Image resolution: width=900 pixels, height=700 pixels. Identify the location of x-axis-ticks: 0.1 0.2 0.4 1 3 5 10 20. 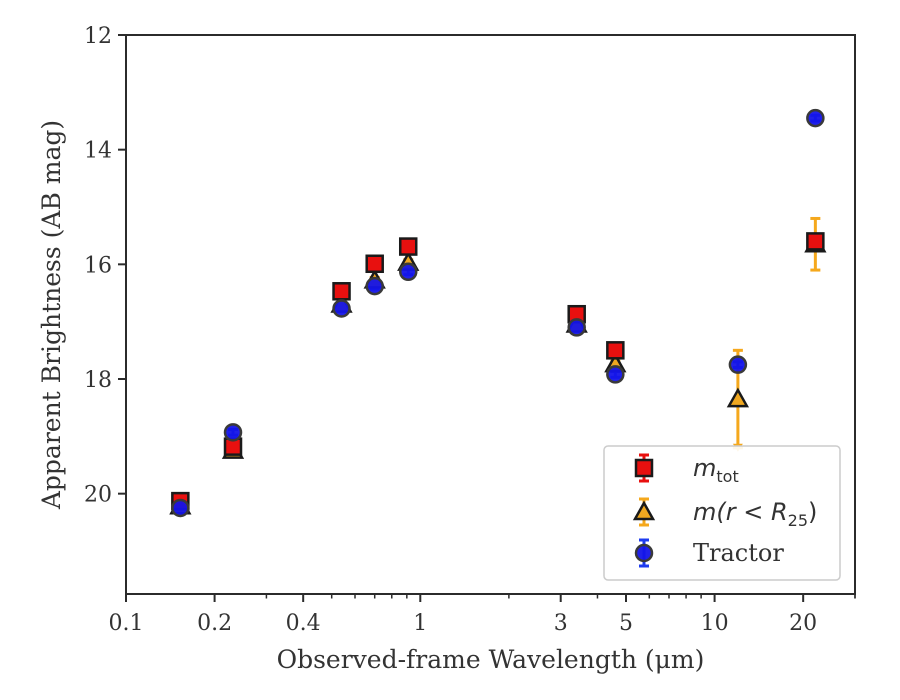
(482, 615).